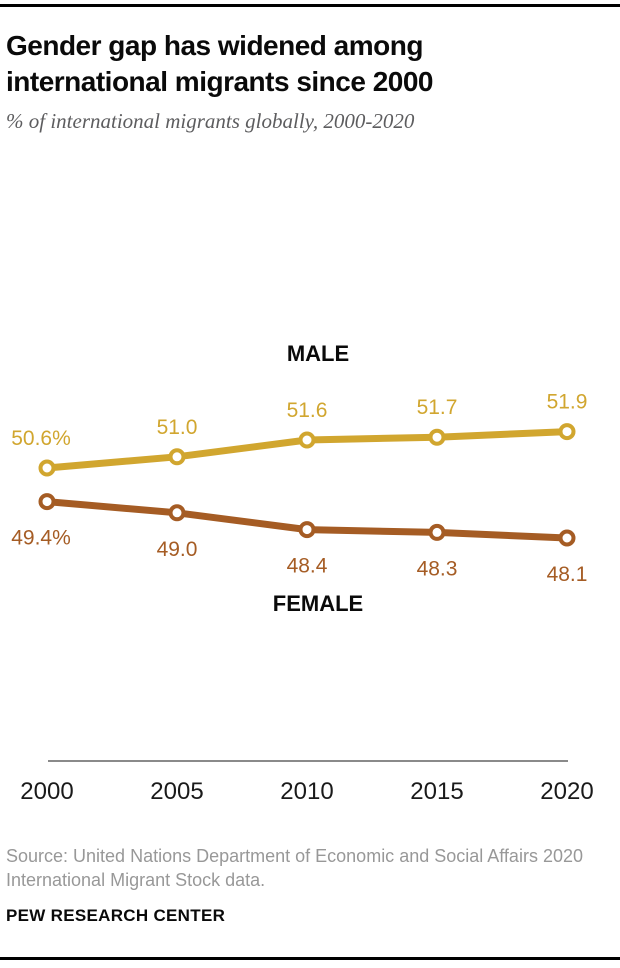 The height and width of the screenshot is (968, 620). What do you see at coordinates (310, 958) in the screenshot?
I see `bottom-divider` at bounding box center [310, 958].